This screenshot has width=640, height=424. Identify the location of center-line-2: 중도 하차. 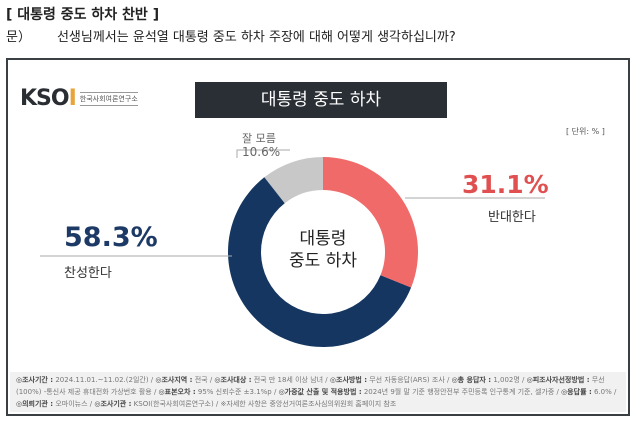
(323, 261).